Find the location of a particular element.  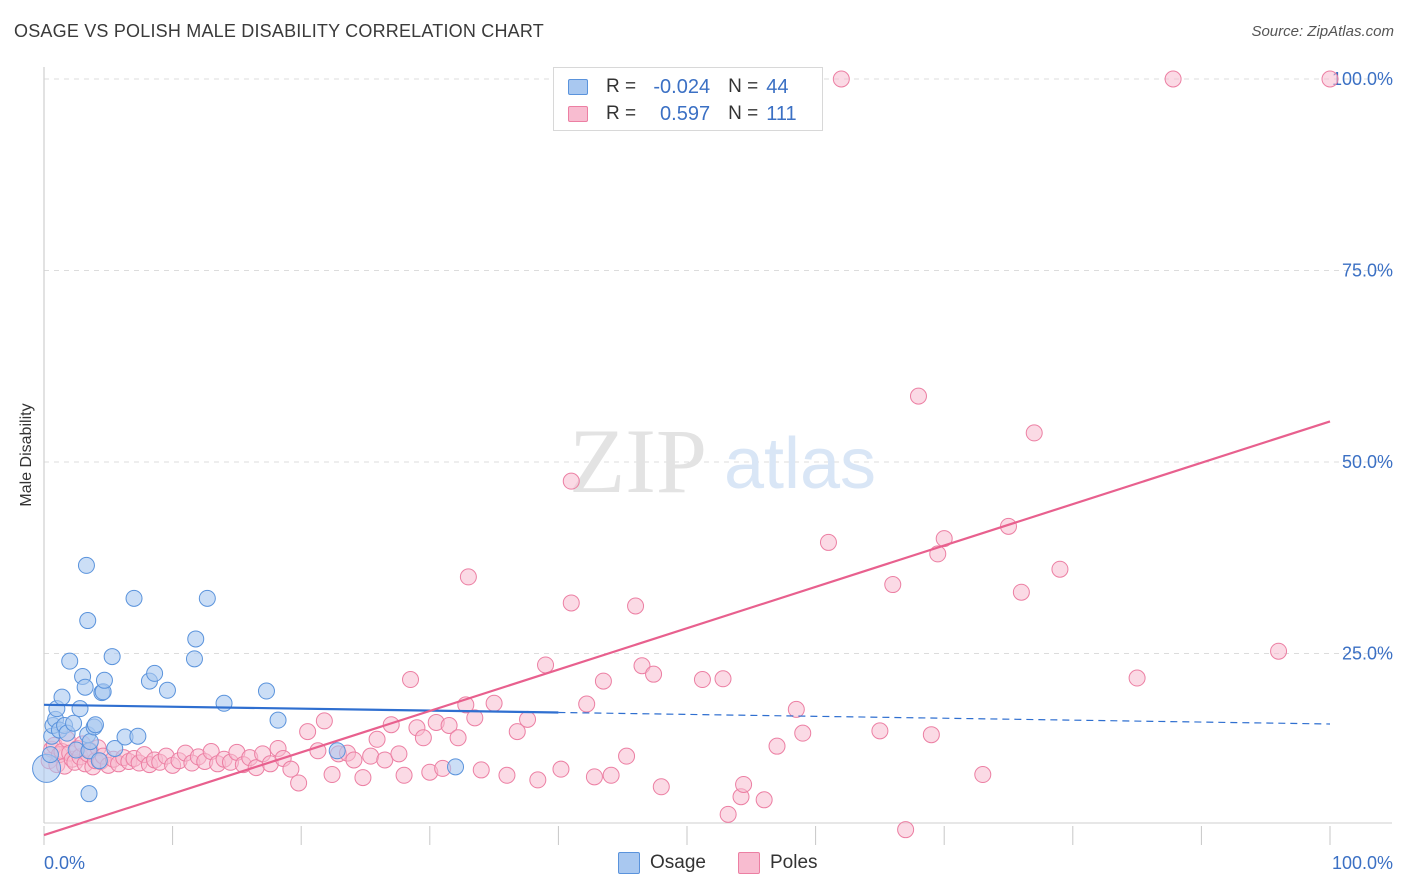

x-tick-label: 100.0% is located at coordinates (1362, 863).